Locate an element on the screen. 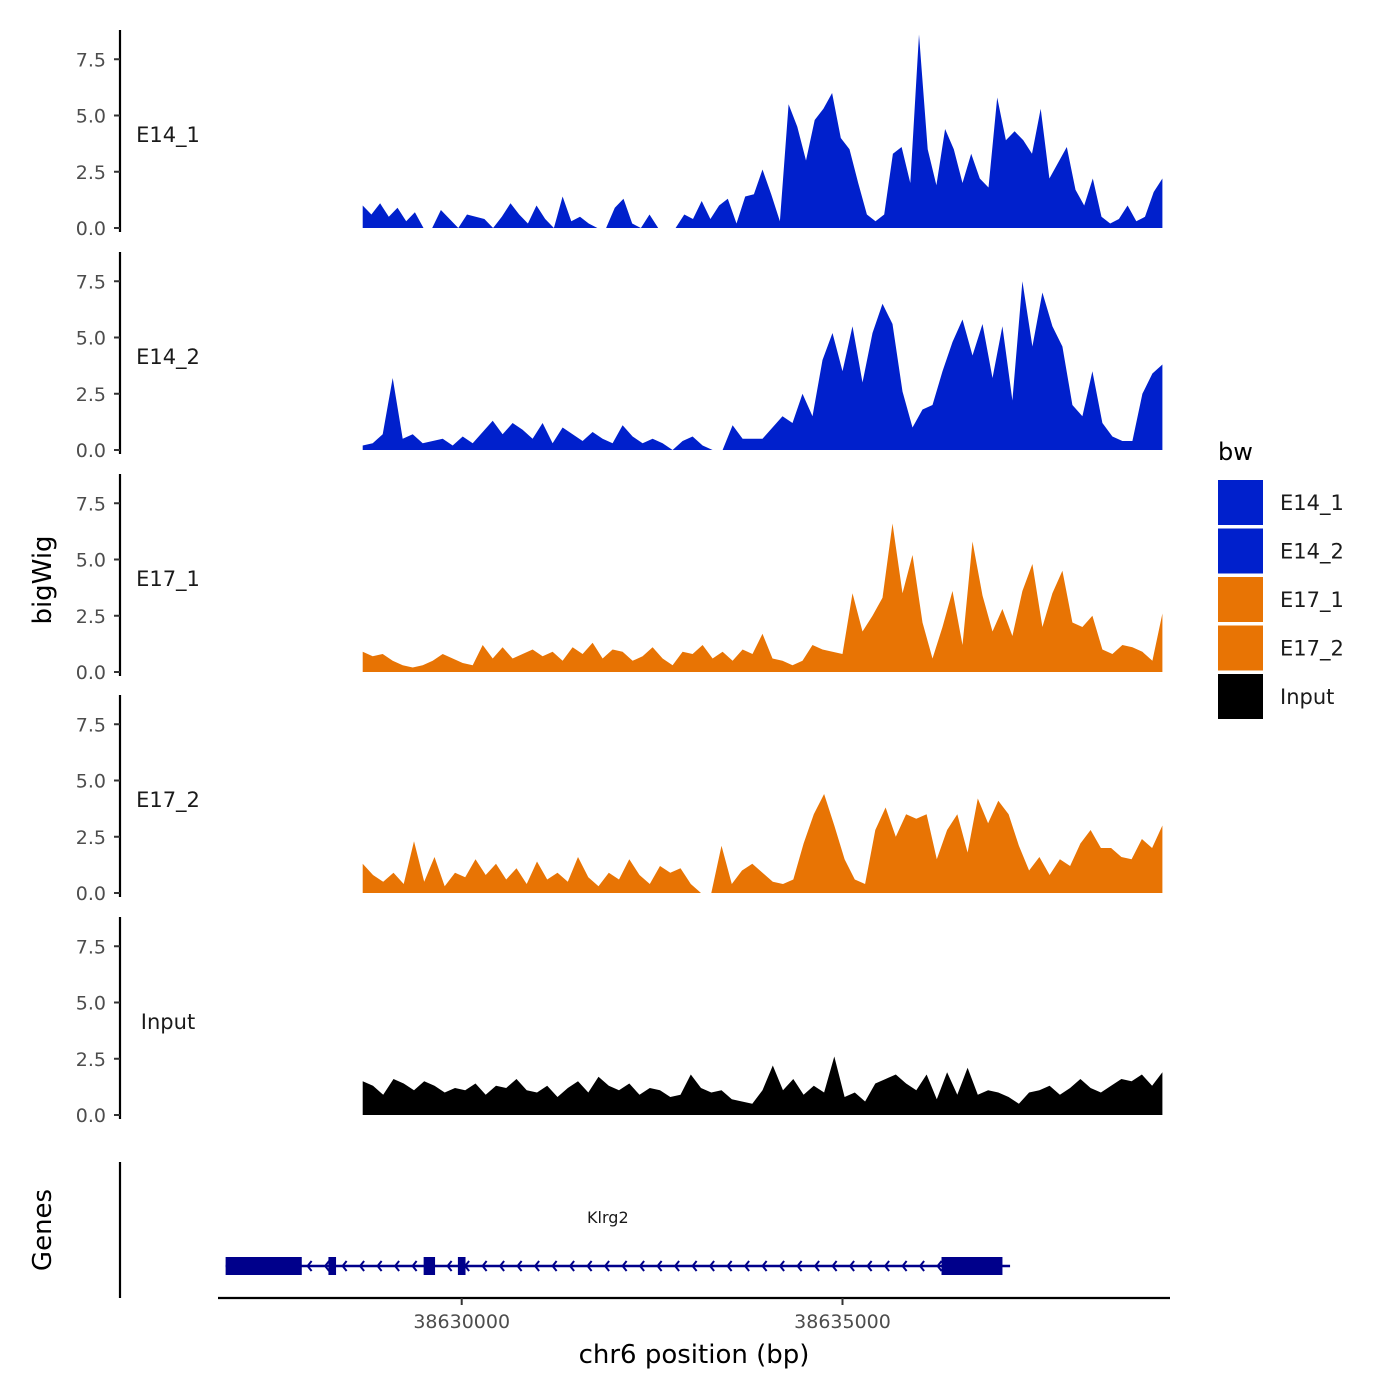  track-e17_2: 0.0 2.5 5.0 7.5 E17_2 is located at coordinates (619, 800).